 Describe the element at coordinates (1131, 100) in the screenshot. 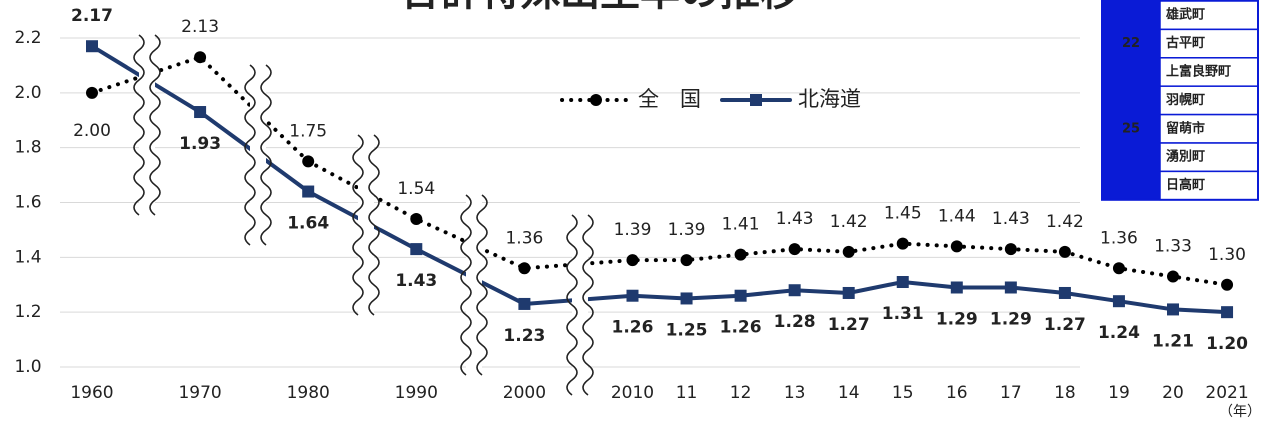

I see `table-rank-col` at that location.